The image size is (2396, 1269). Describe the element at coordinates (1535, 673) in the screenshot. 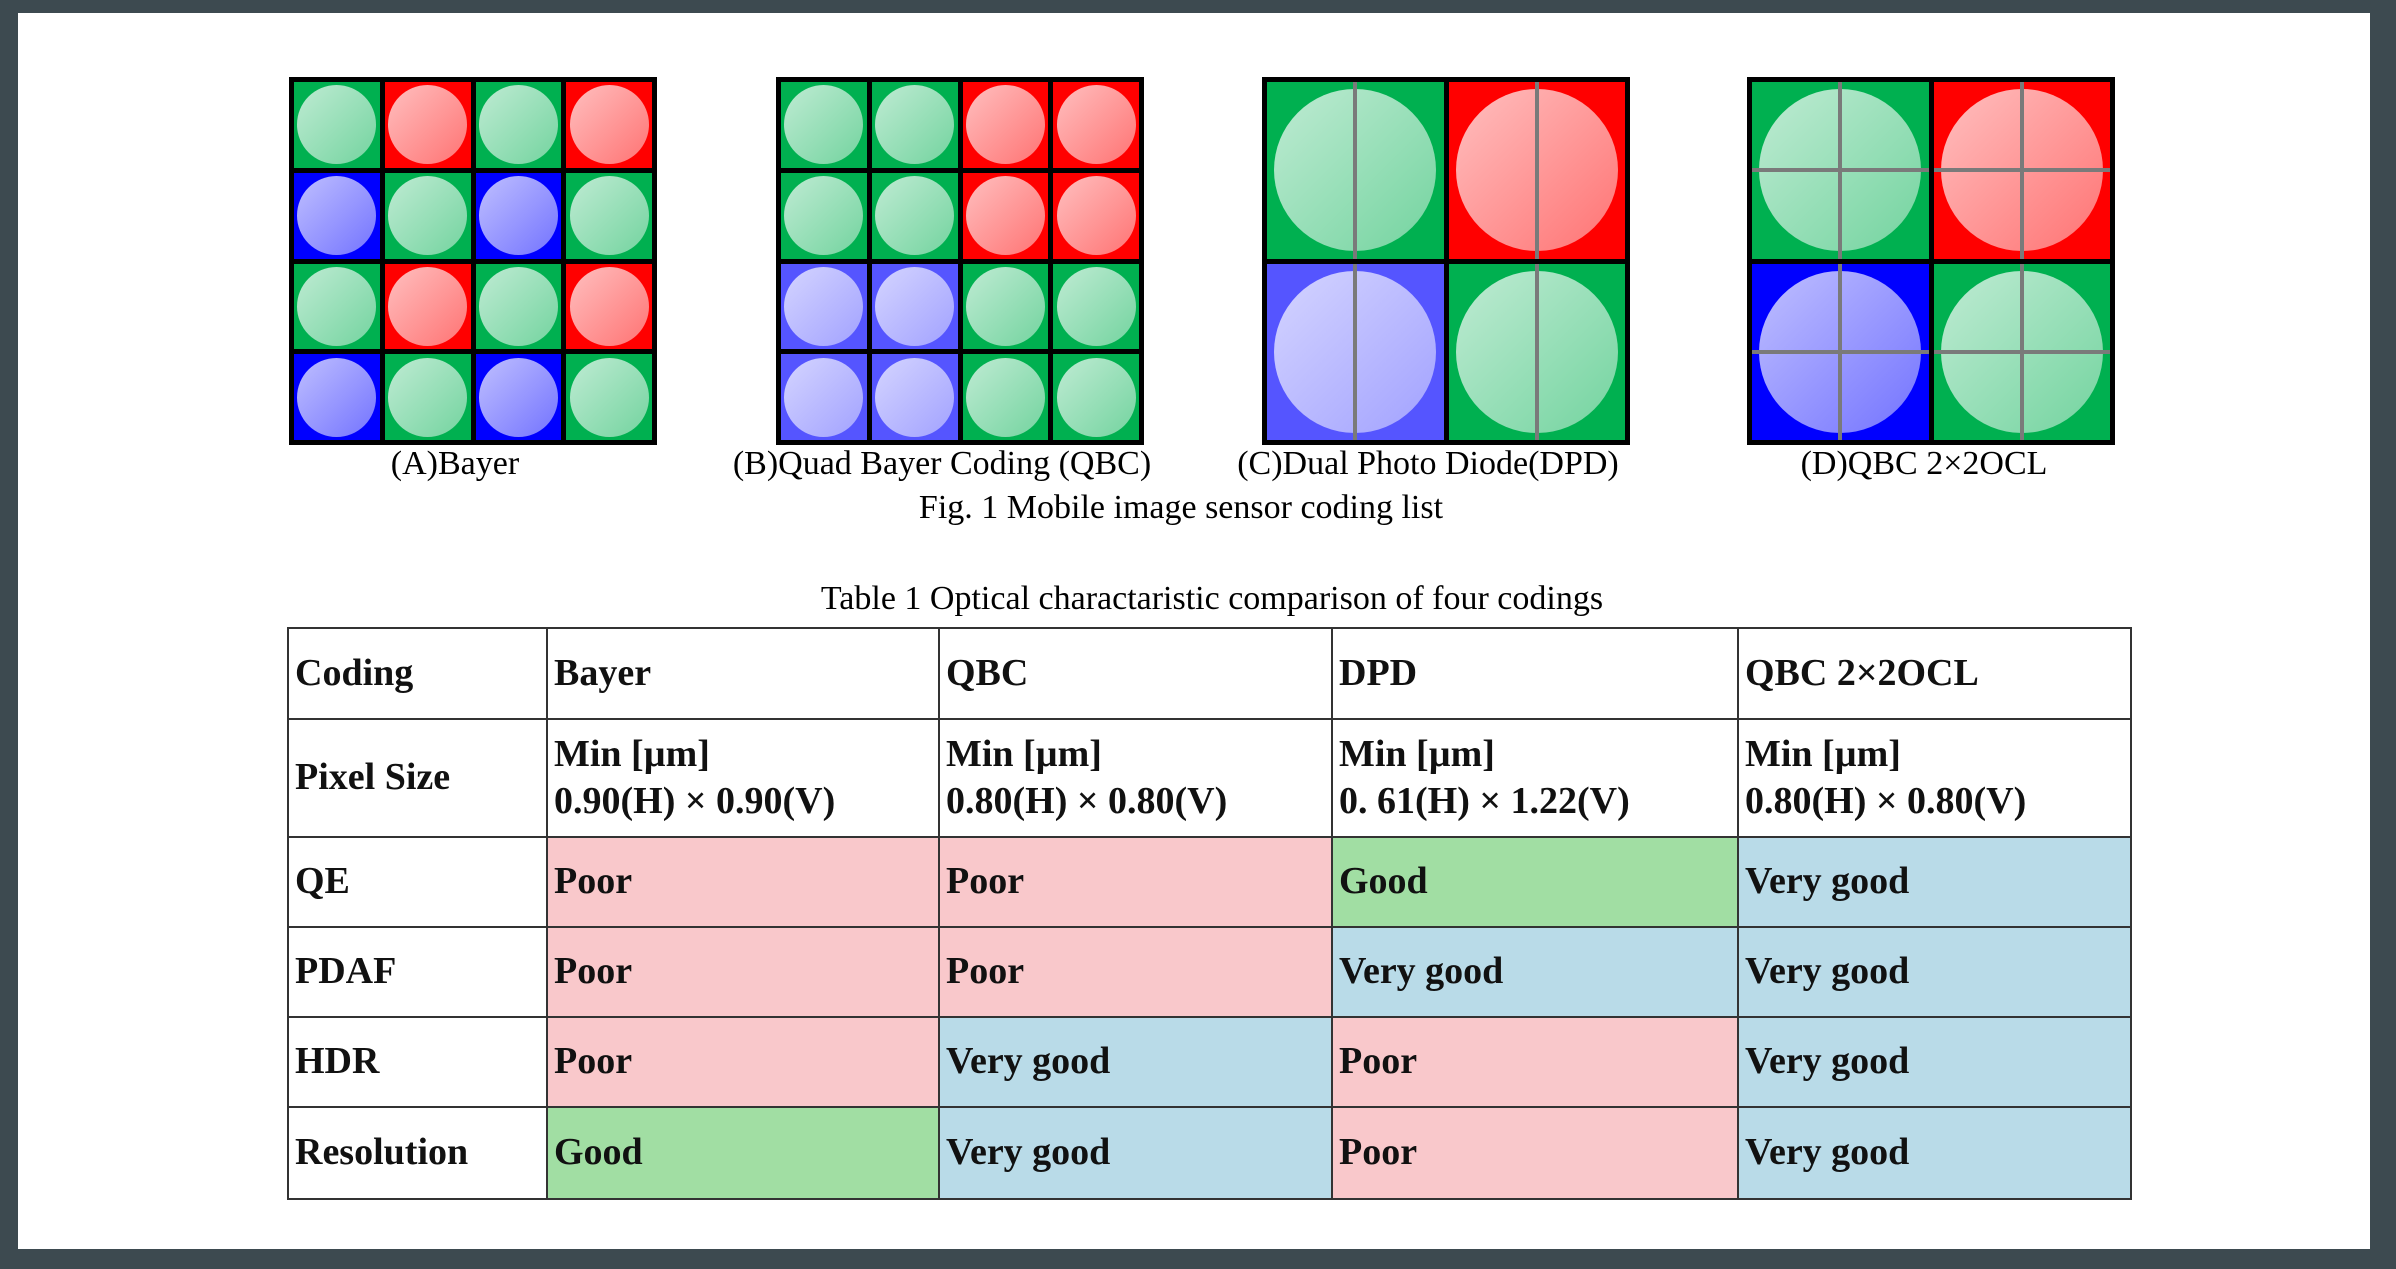

I see `header-cell: DPD` at that location.